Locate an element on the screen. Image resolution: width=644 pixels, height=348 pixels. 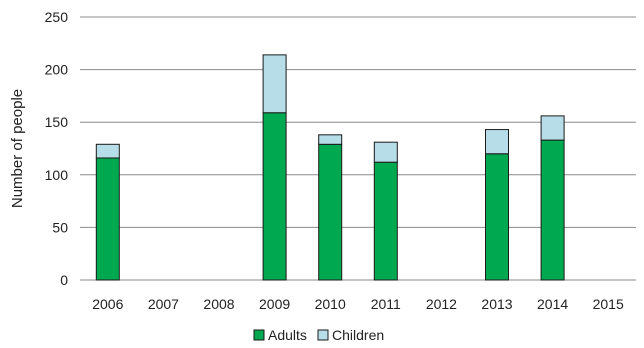
x-tick-label: 2014 is located at coordinates (552, 304).